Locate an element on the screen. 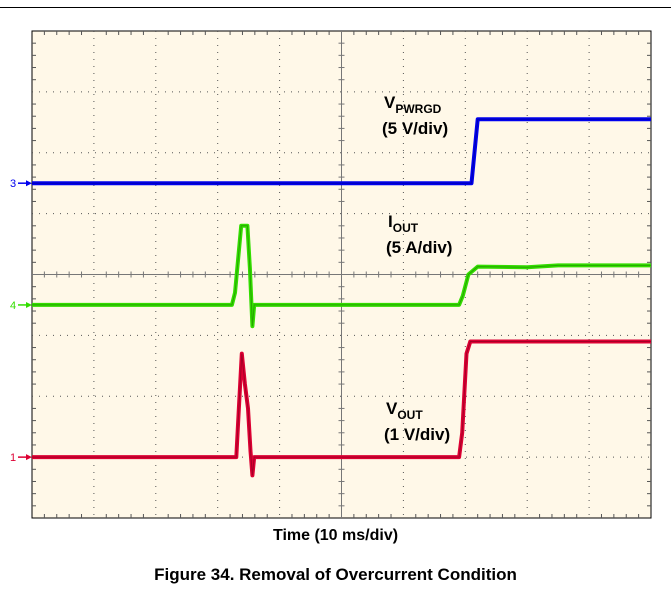 The width and height of the screenshot is (671, 602). trace-noise-v-pwrgd is located at coordinates (341, 151).